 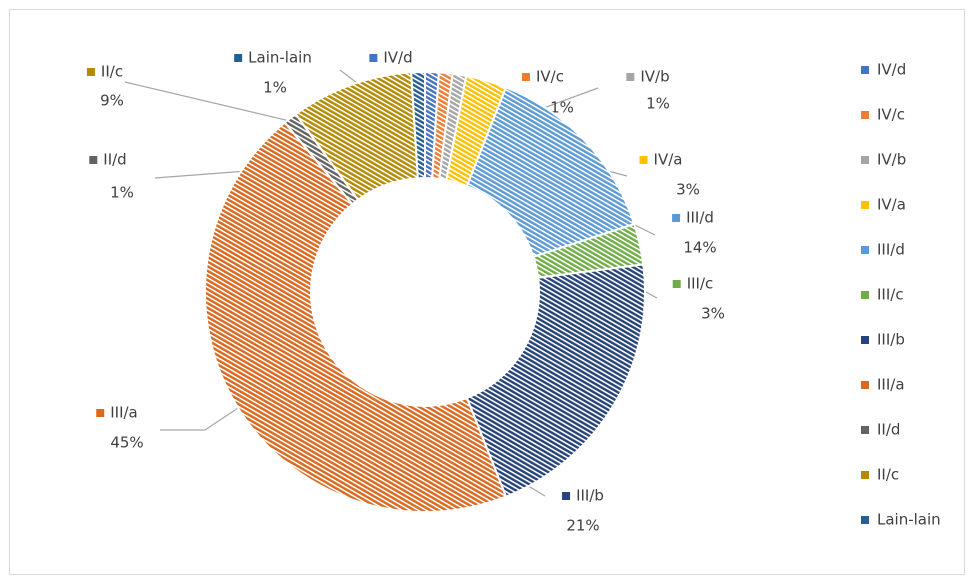 What do you see at coordinates (654, 77) in the screenshot?
I see `data-label-name: IV/b` at bounding box center [654, 77].